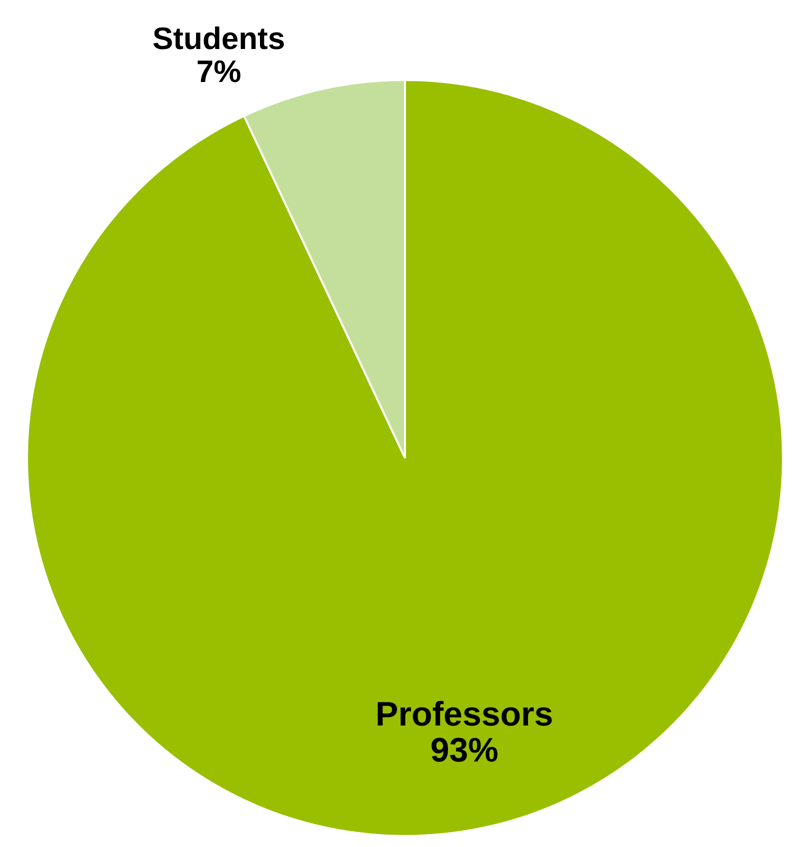 The width and height of the screenshot is (795, 847). I want to click on data-label: 93%, so click(464, 751).